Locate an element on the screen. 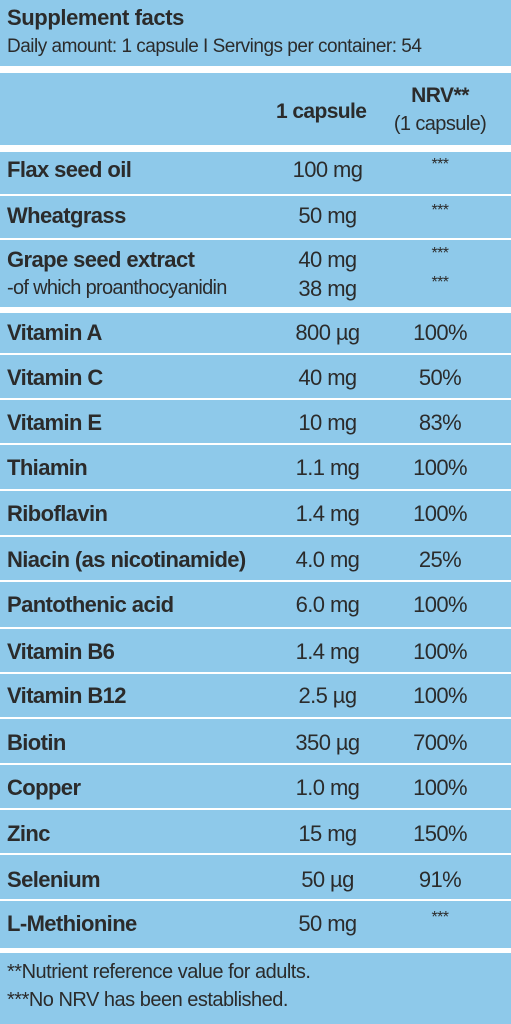  nutrient-amount: 2.5 µg is located at coordinates (327, 695).